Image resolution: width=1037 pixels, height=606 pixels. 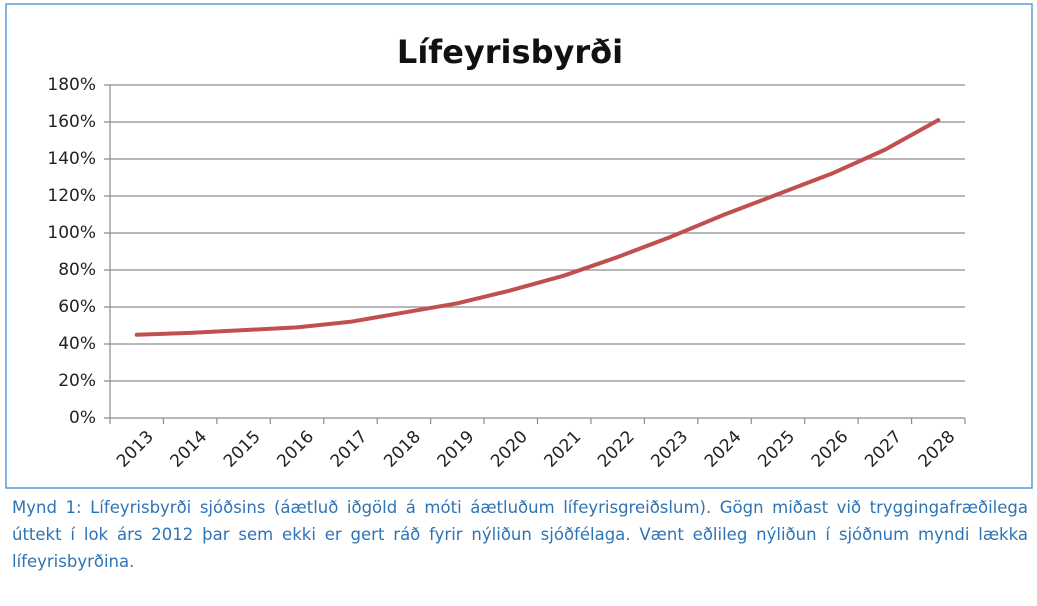 I want to click on x-tick-label: 2019, so click(x=456, y=449).